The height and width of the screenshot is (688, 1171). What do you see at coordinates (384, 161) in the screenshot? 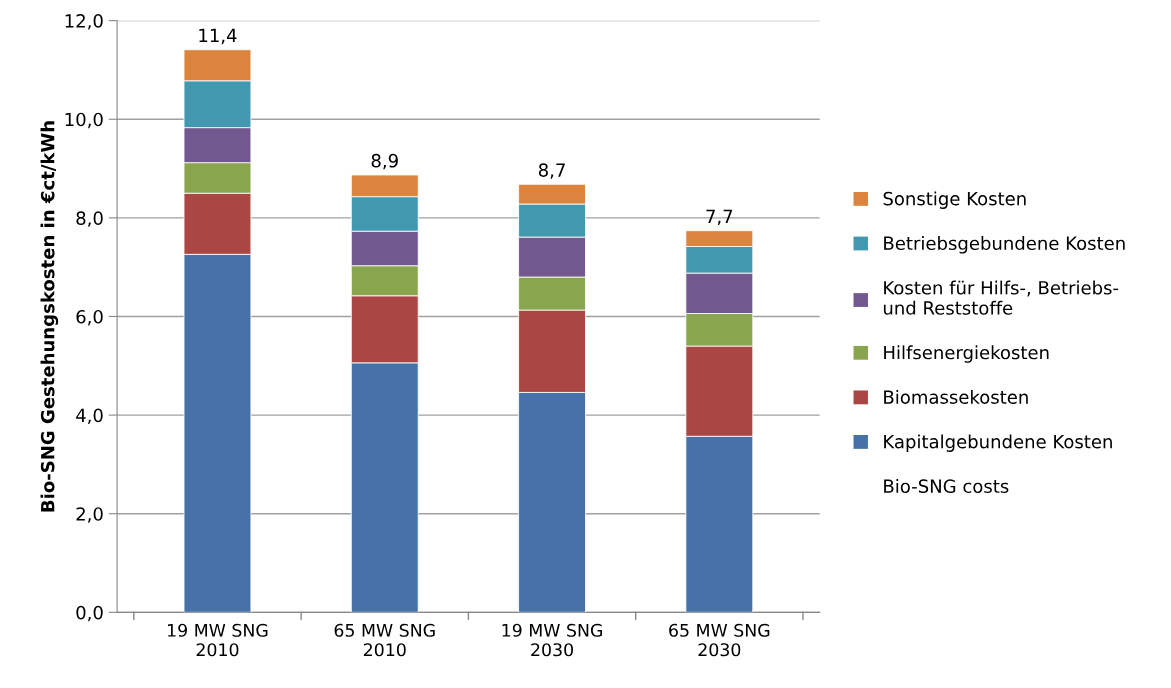
I see `total-label: 8,9` at bounding box center [384, 161].